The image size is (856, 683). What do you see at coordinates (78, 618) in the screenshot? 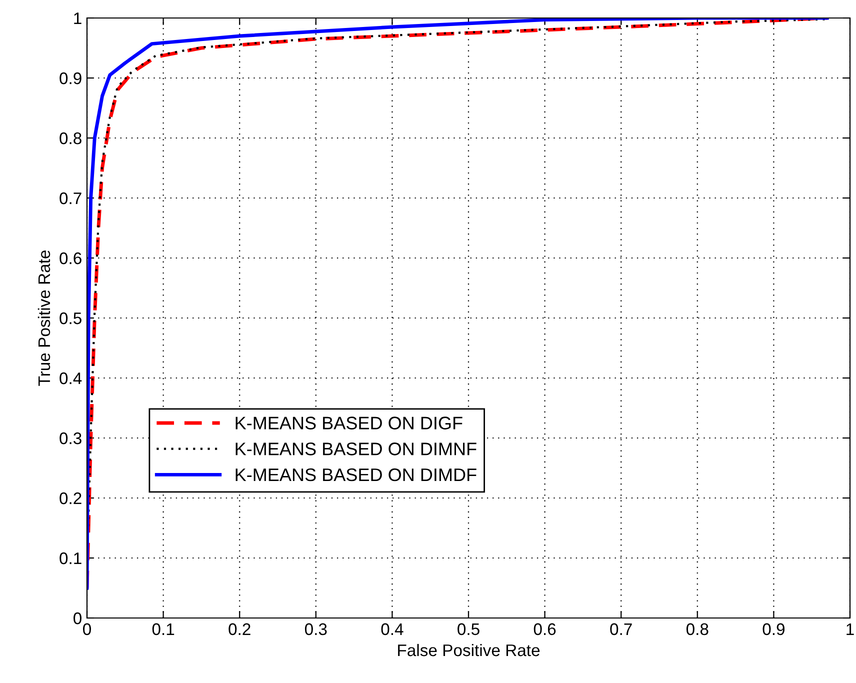
I see `y-tick-label: 0` at bounding box center [78, 618].